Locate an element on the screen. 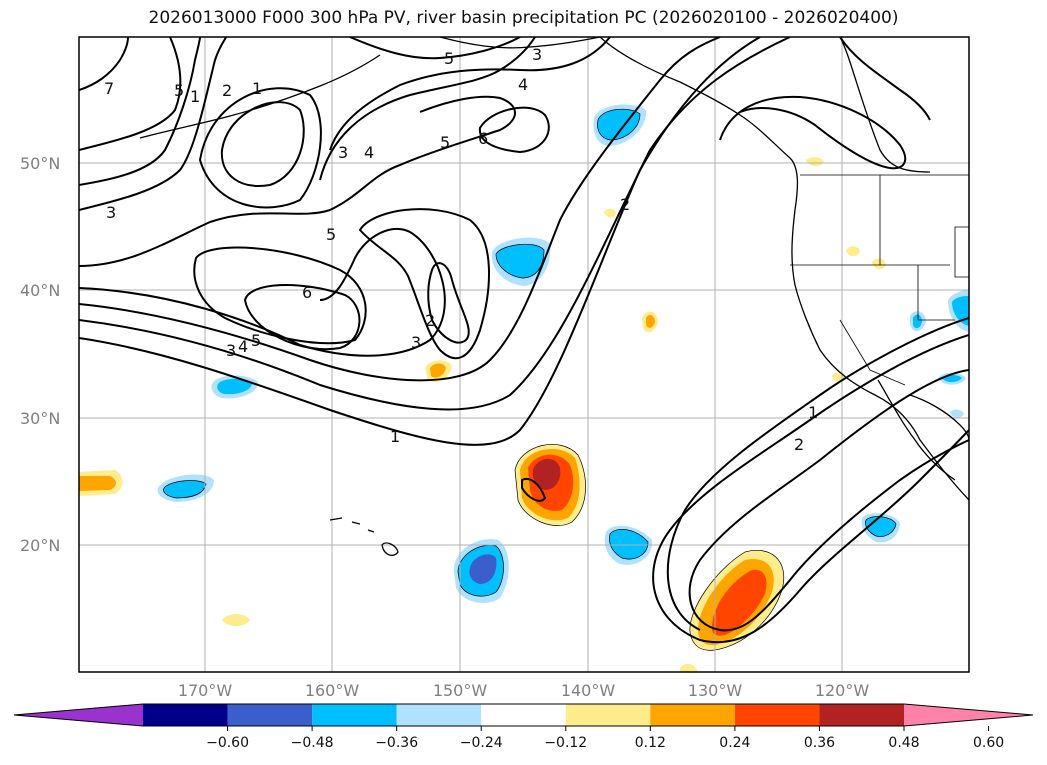 The height and width of the screenshot is (765, 1047). coast-aleutians is located at coordinates (260, 96).